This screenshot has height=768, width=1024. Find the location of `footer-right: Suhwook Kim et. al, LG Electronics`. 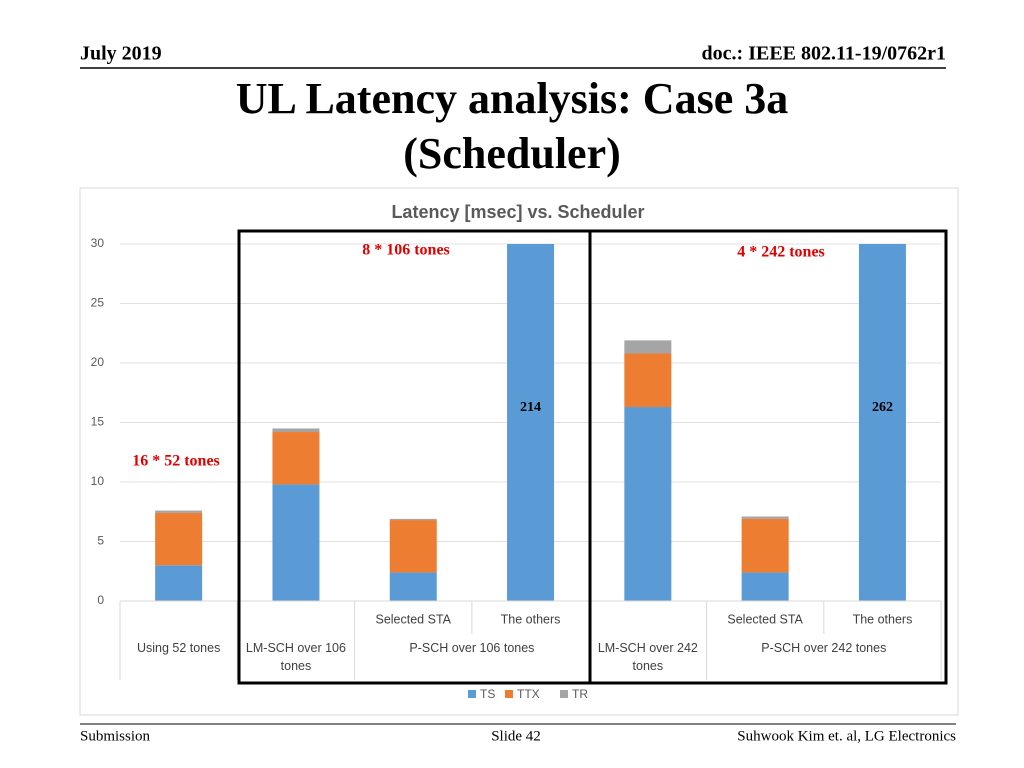

footer-right: Suhwook Kim et. al, LG Electronics is located at coordinates (846, 736).